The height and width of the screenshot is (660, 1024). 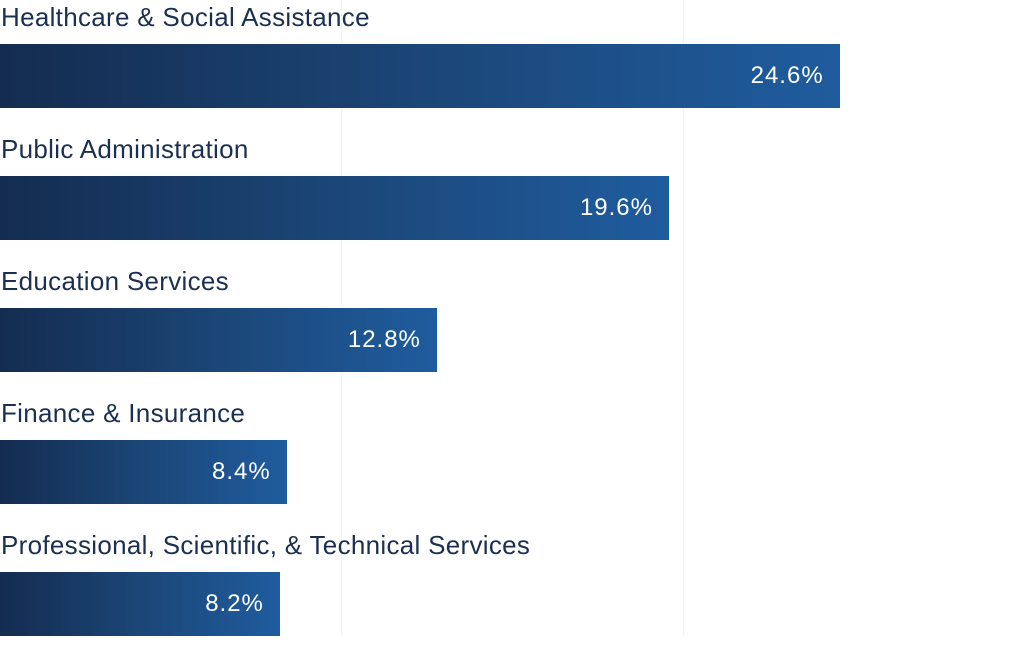 What do you see at coordinates (185, 17) in the screenshot?
I see `category-label: Healthcare & Social Assistance` at bounding box center [185, 17].